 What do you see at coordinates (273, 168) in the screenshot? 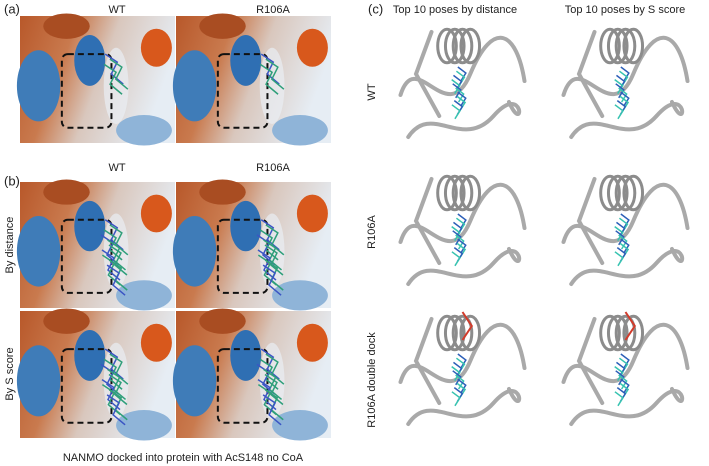
I see `column-label: R106A` at bounding box center [273, 168].